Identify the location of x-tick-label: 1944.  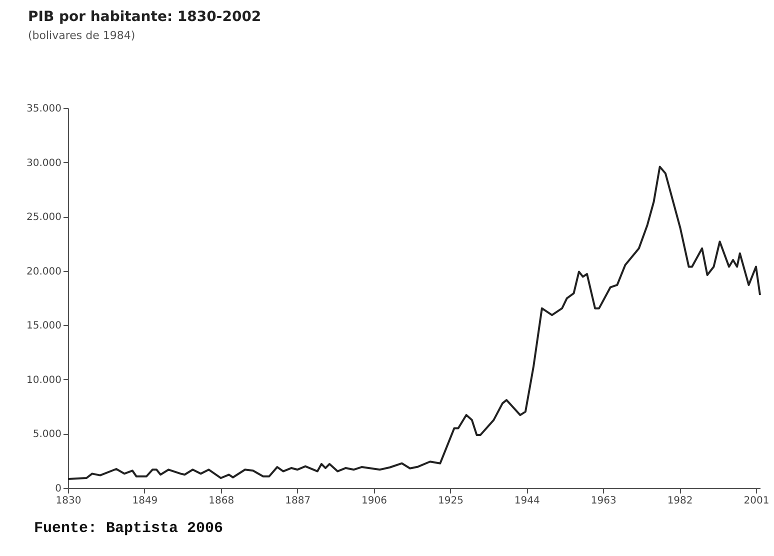
(527, 501).